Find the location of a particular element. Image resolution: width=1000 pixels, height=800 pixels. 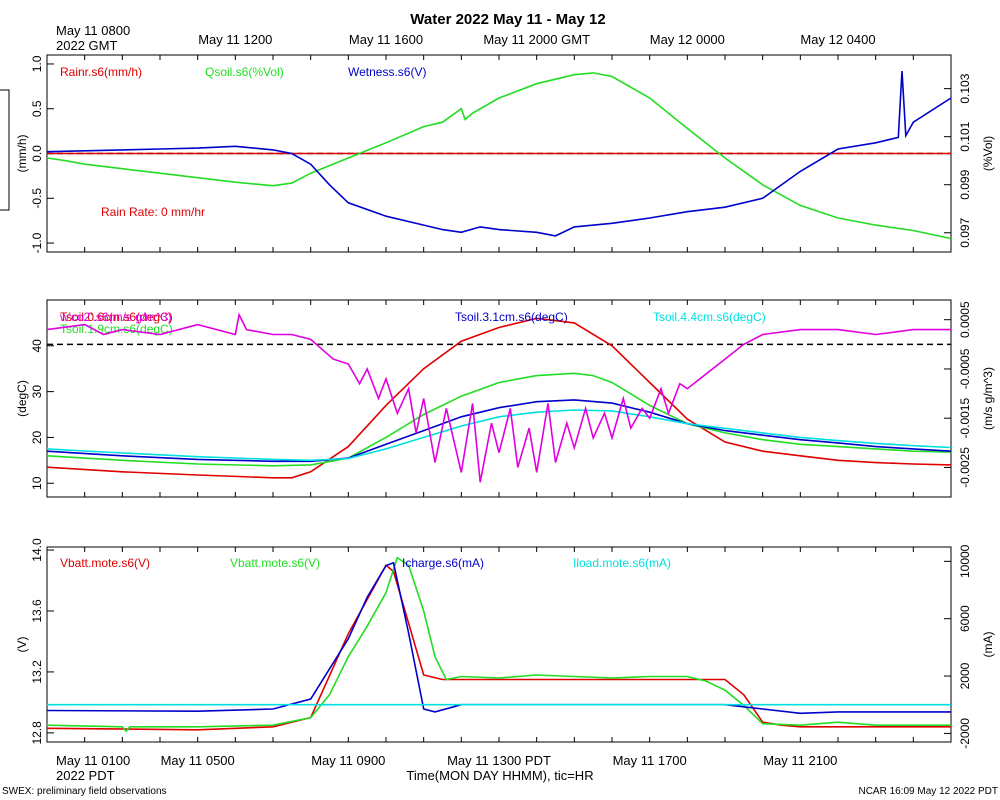

start-time-pdt-year: 2022 PDT is located at coordinates (85, 775).